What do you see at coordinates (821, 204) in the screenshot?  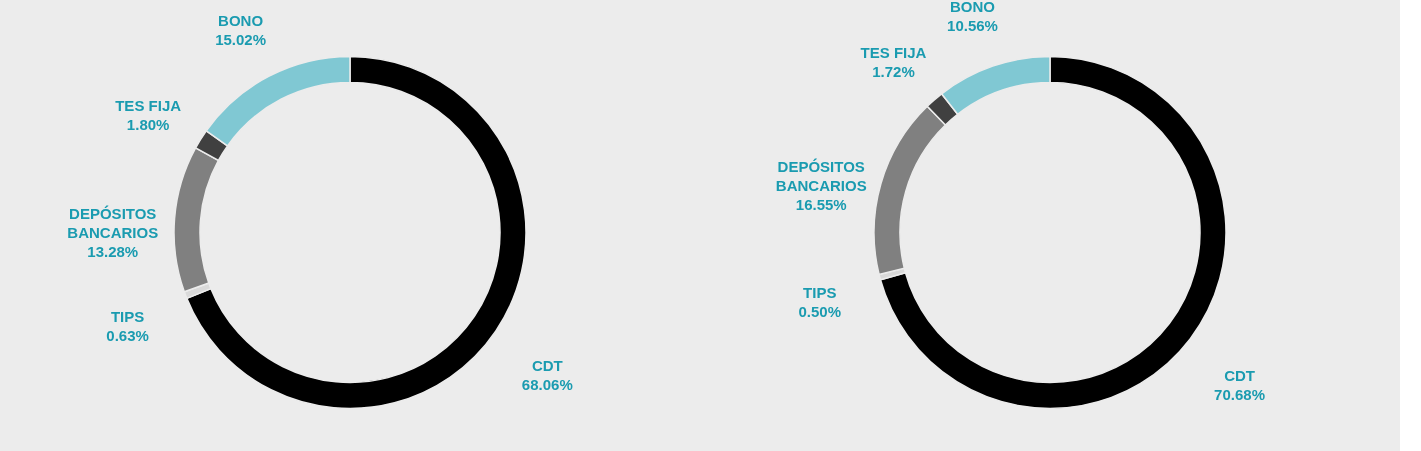 I see `data-label: 16.55%` at bounding box center [821, 204].